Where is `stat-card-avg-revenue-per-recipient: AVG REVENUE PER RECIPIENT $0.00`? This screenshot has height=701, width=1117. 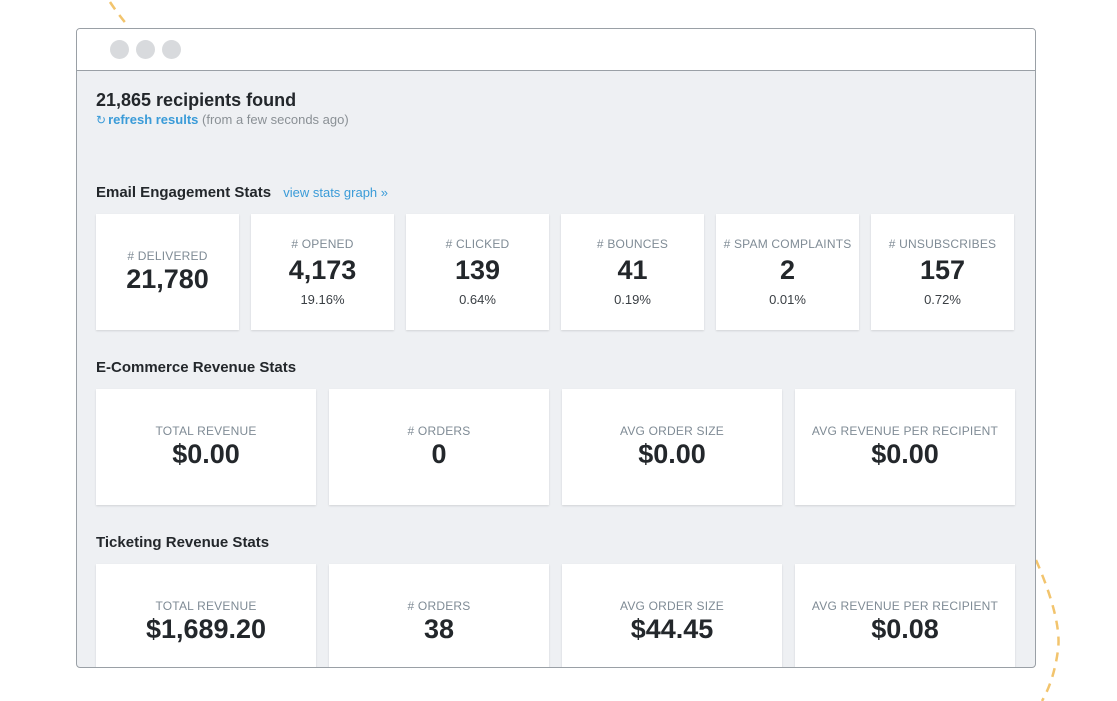 stat-card-avg-revenue-per-recipient: AVG REVENUE PER RECIPIENT $0.00 is located at coordinates (905, 447).